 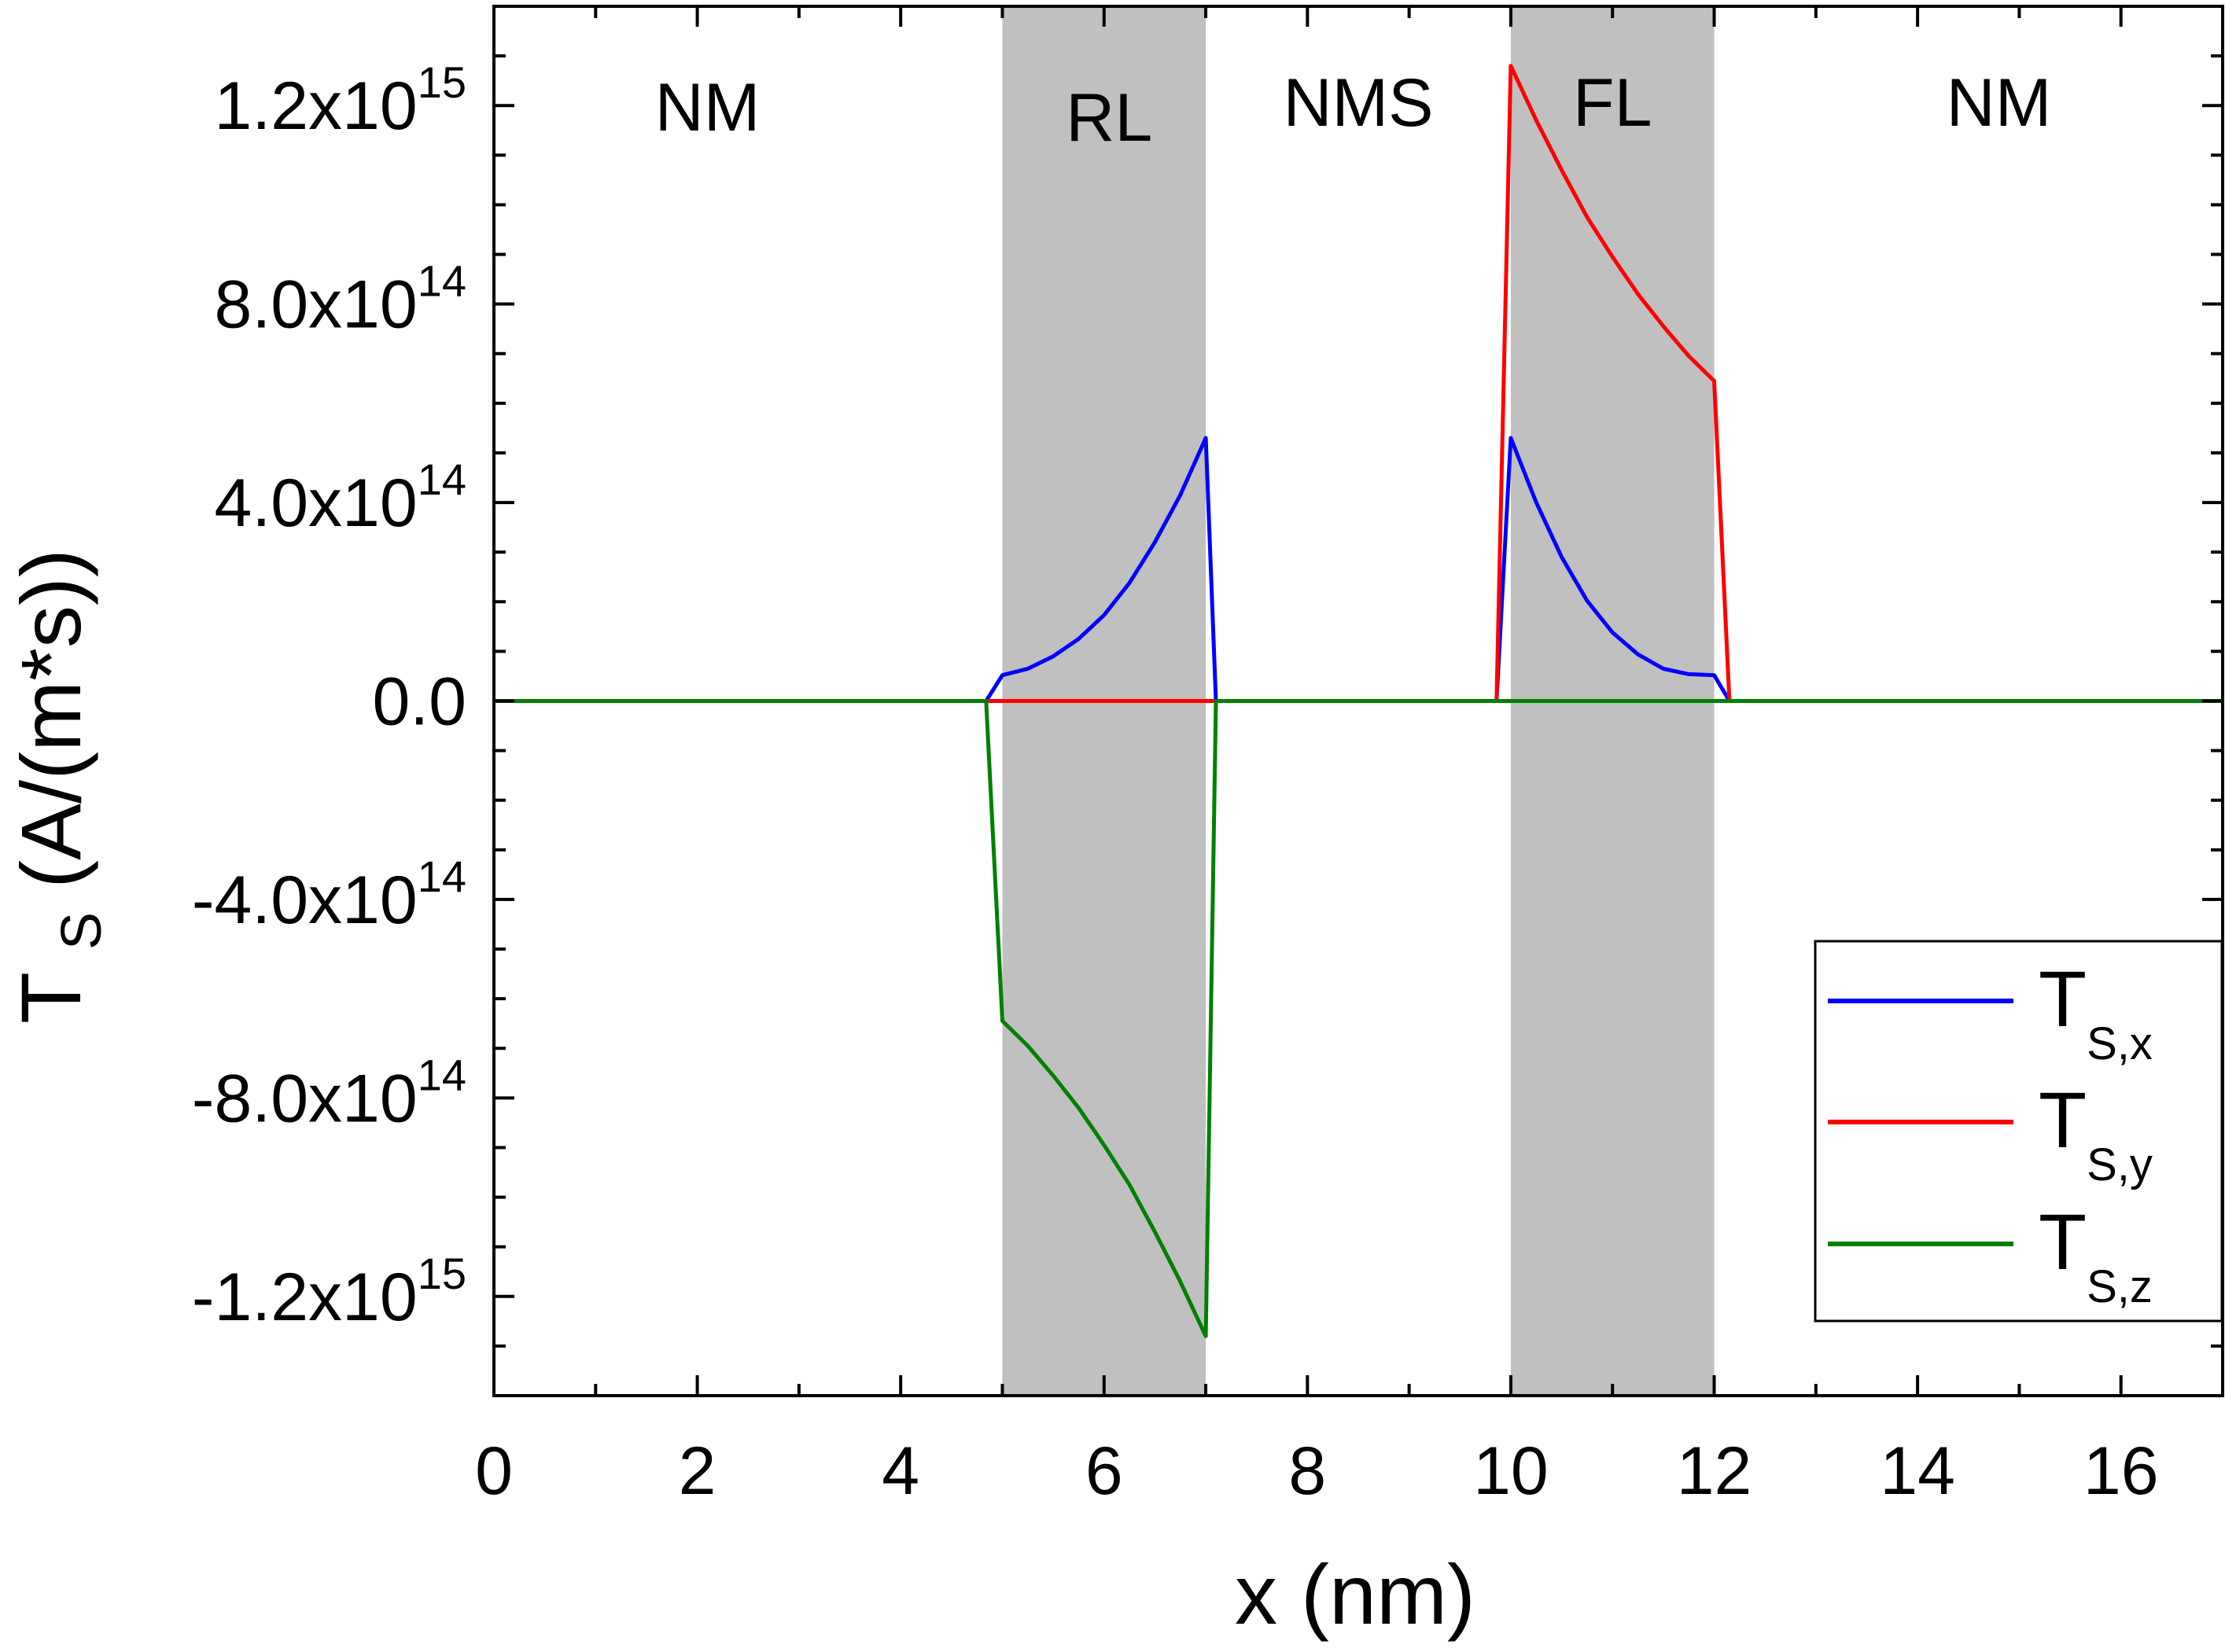 What do you see at coordinates (2096, 1255) in the screenshot?
I see `legend-label: TS,z` at bounding box center [2096, 1255].